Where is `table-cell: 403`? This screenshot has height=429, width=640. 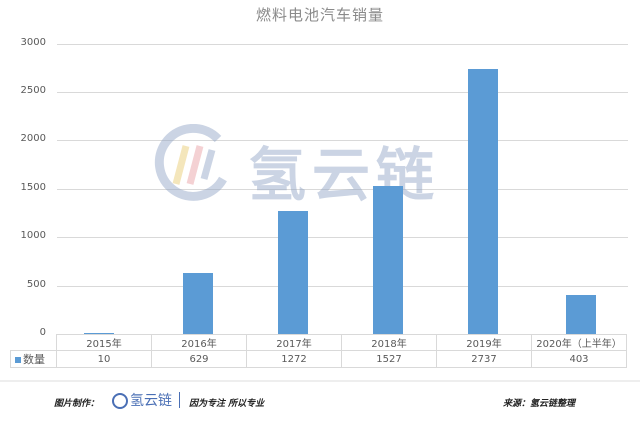 table-cell: 403 is located at coordinates (579, 359).